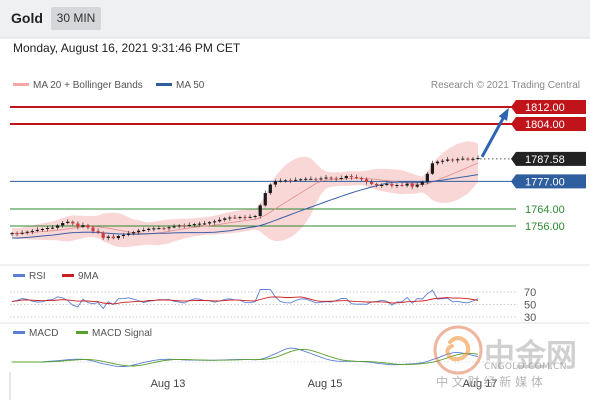 Image resolution: width=590 pixels, height=400 pixels. Describe the element at coordinates (114, 333) in the screenshot. I see `legend-macd-signal: MACD Signal` at that location.